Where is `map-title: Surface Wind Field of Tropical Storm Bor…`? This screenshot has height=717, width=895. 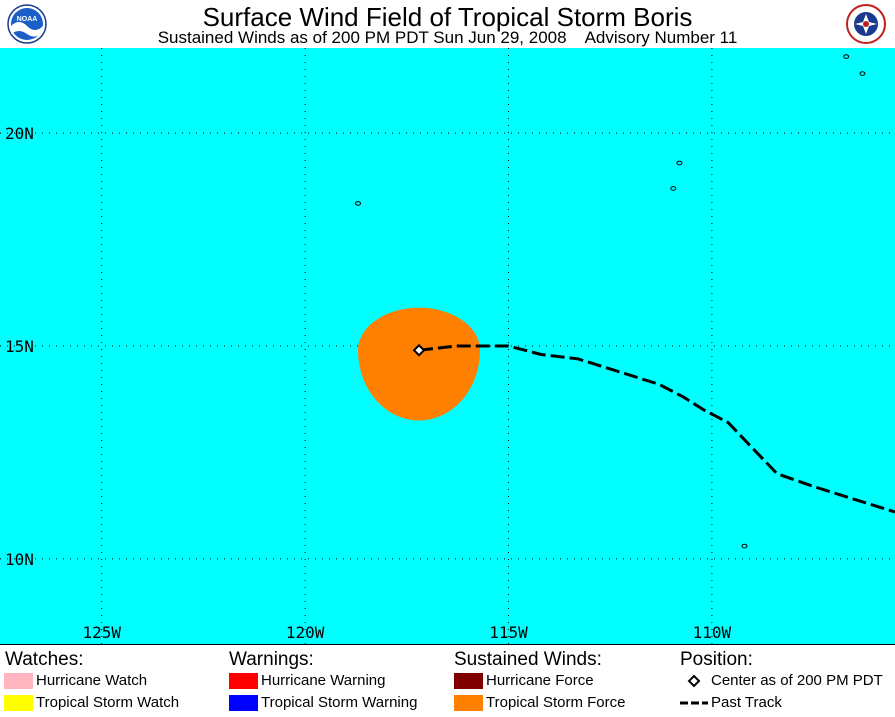
map-title: Surface Wind Field of Tropical Storm Bor… is located at coordinates (447, 17).